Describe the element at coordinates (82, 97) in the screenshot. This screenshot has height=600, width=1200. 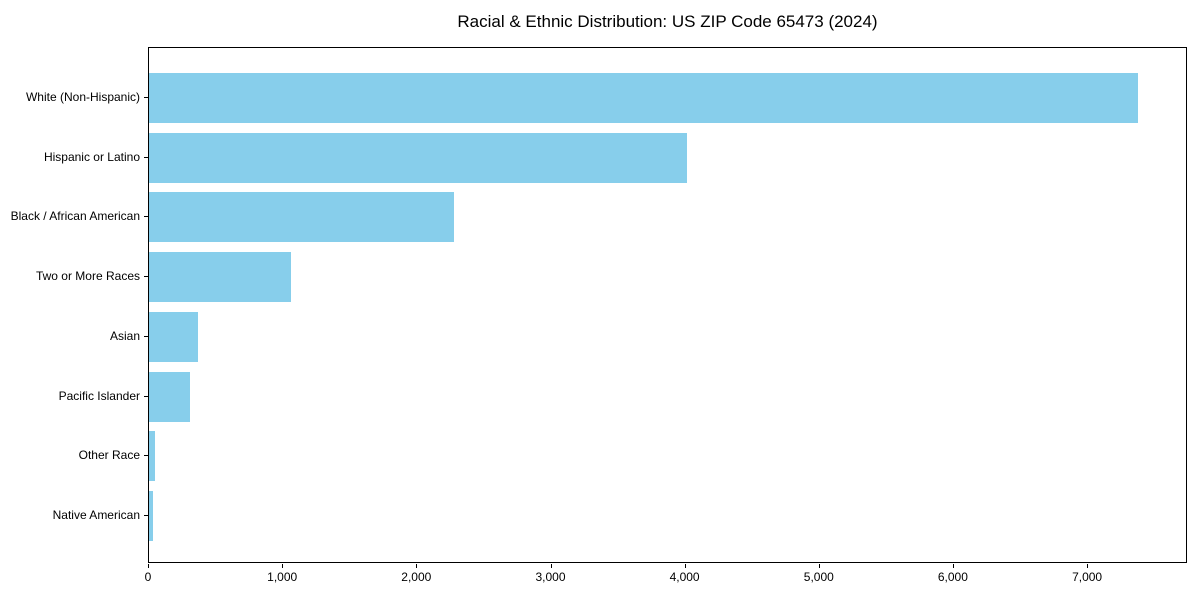
I see `y-axis-label-white-non-hispanic: White (Non-Hispanic)` at that location.